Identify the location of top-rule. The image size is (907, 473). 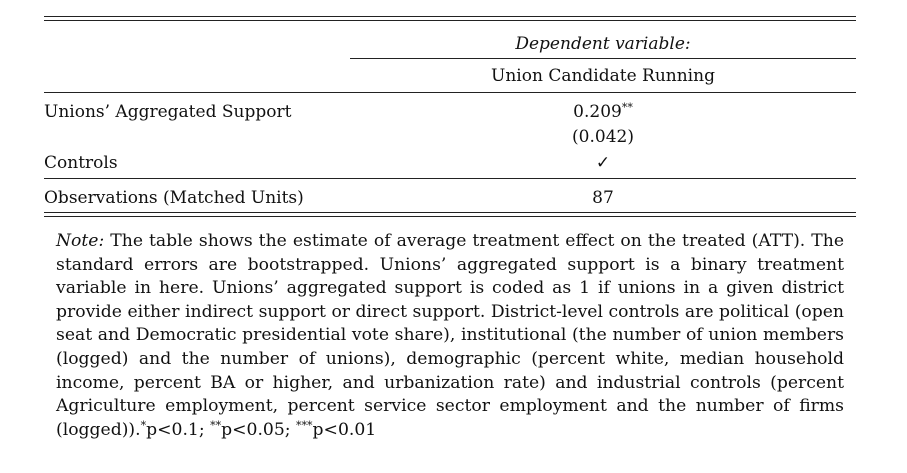
(450, 16).